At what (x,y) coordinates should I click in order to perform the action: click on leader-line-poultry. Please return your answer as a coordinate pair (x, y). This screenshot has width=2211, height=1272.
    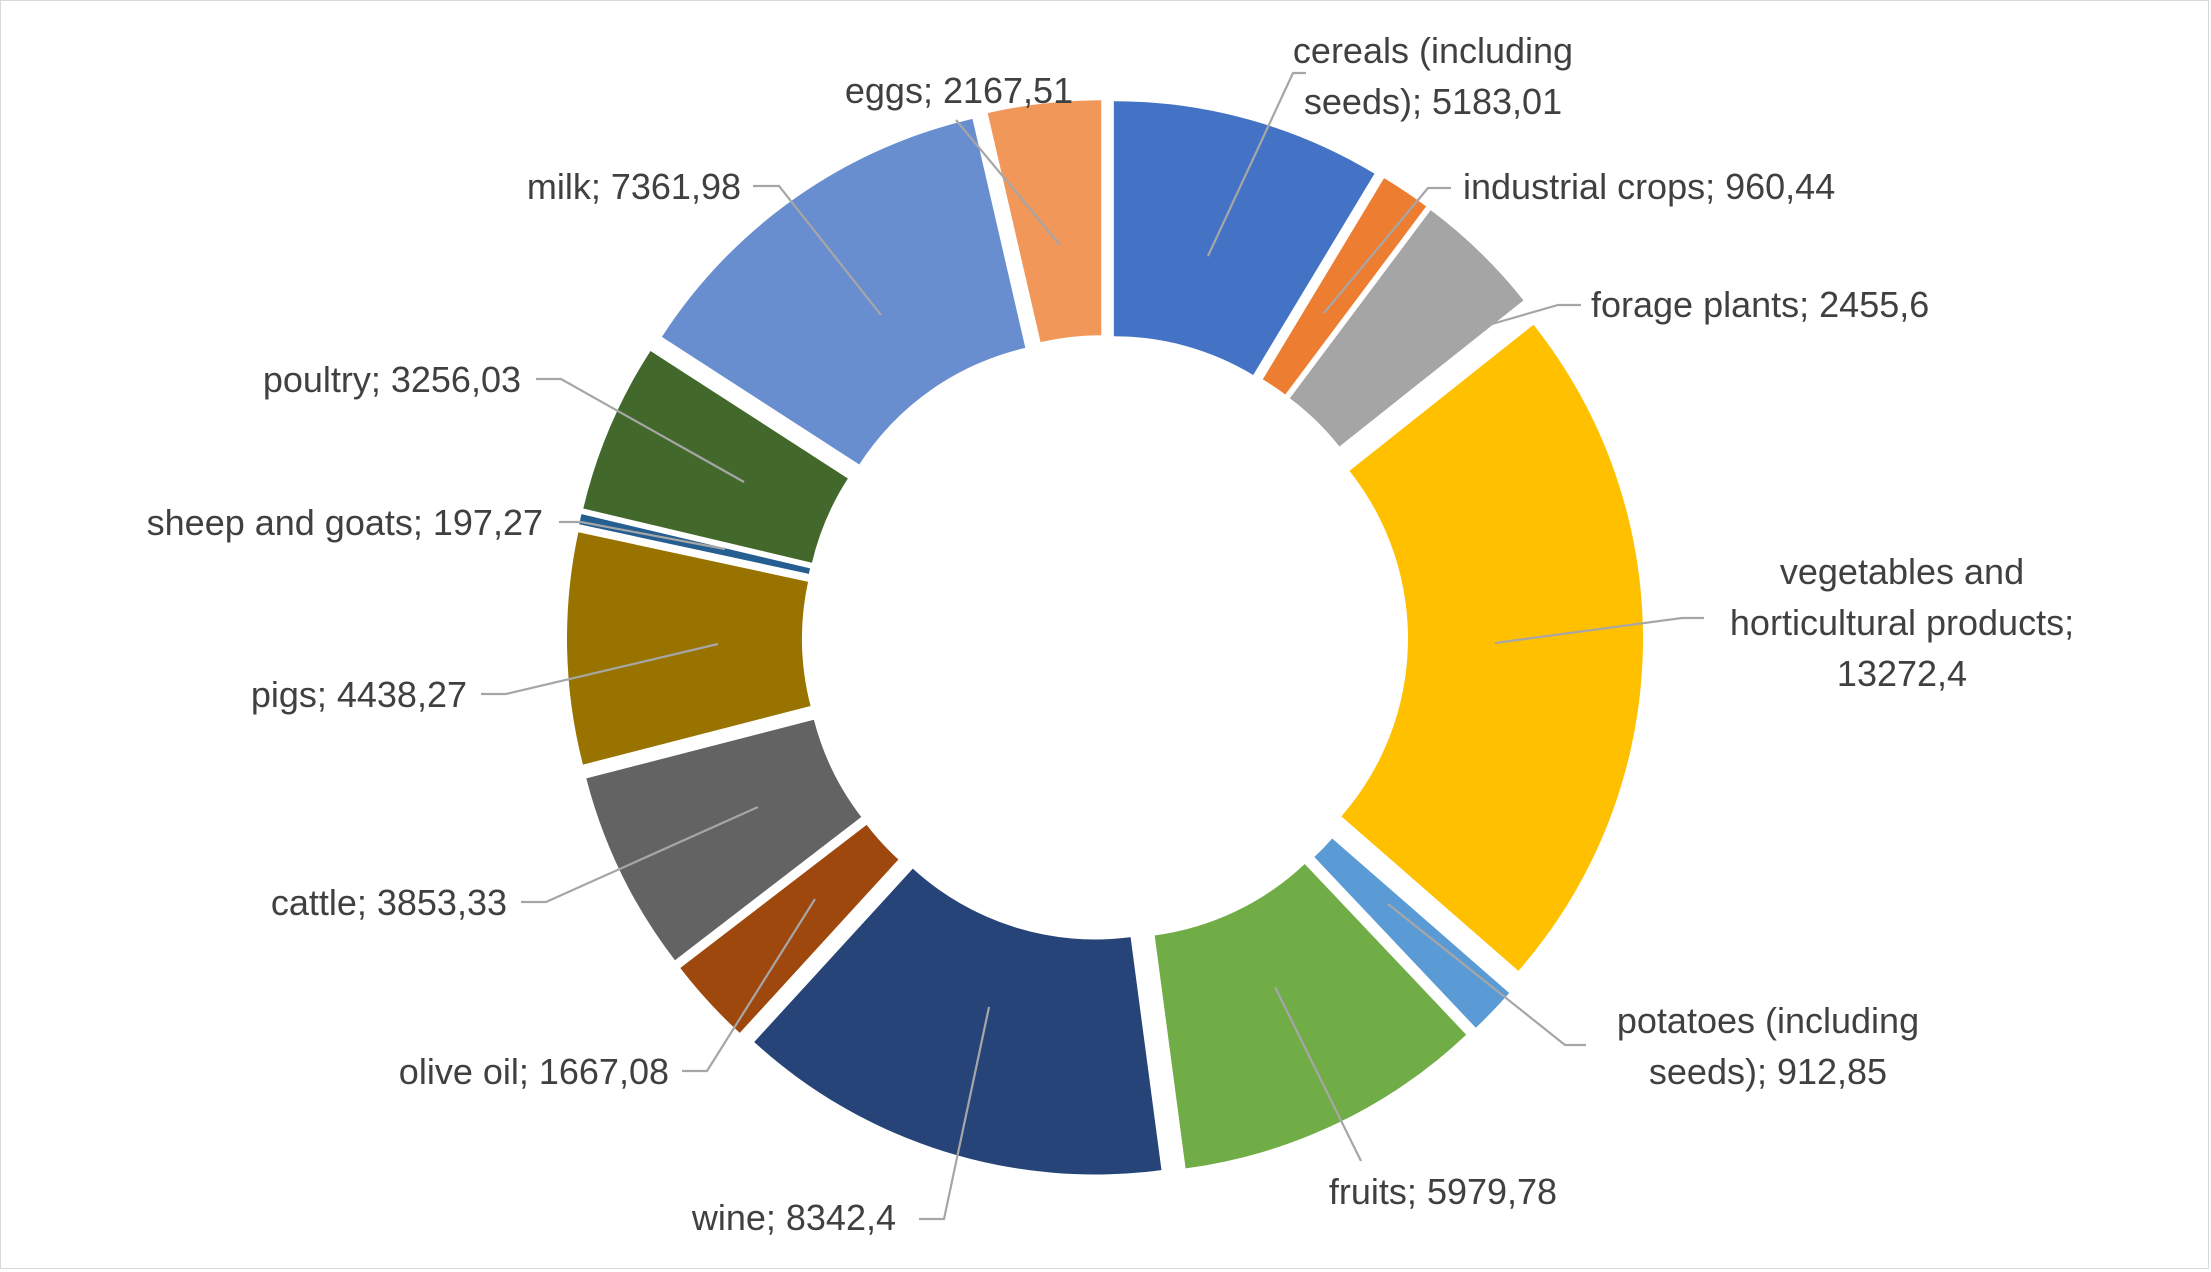
    Looking at the image, I should click on (640, 430).